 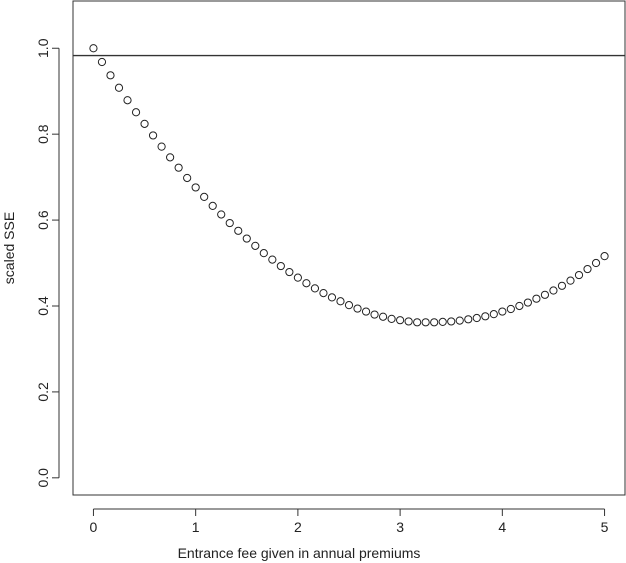 What do you see at coordinates (43, 392) in the screenshot?
I see `y-tick-label: 0.2` at bounding box center [43, 392].